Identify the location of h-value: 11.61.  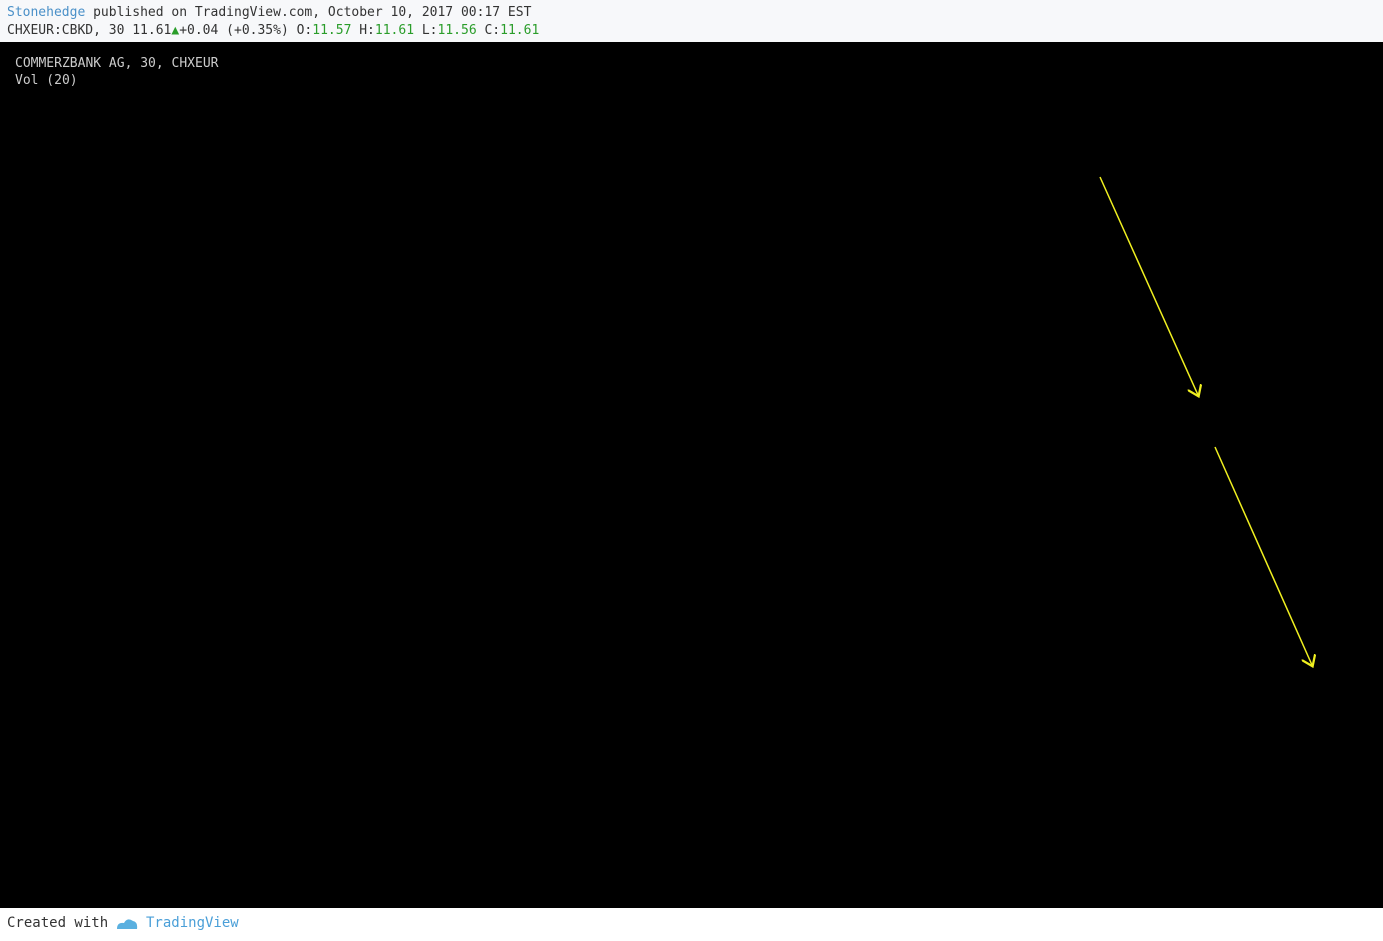
(394, 30).